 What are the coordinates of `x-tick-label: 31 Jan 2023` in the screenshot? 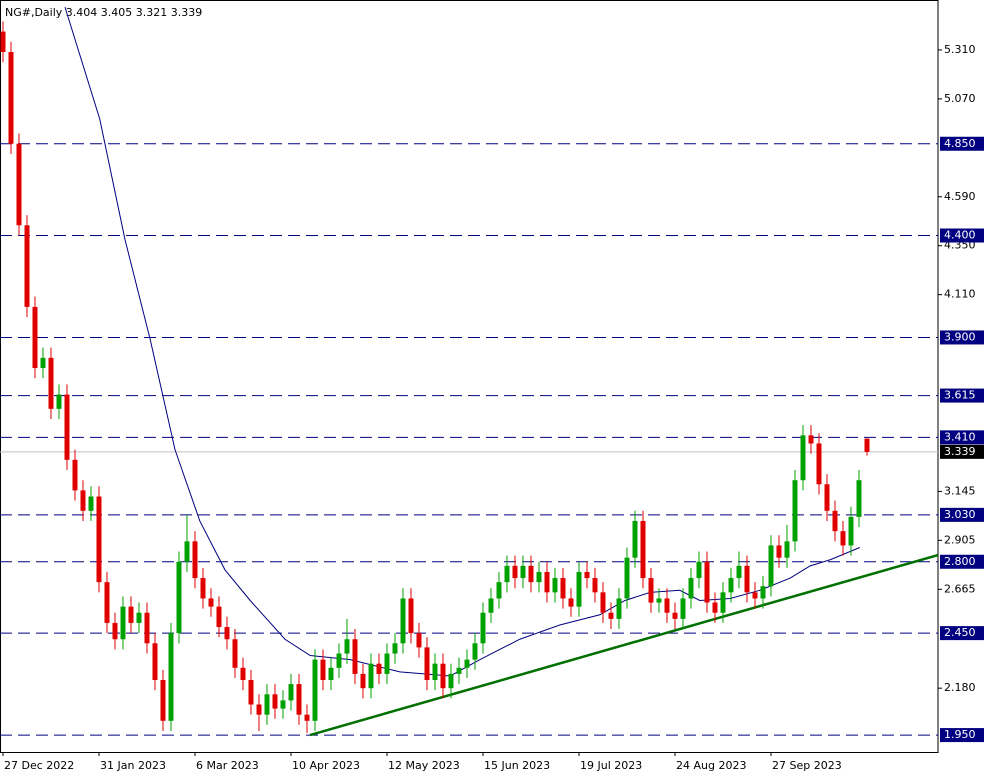 It's located at (133, 765).